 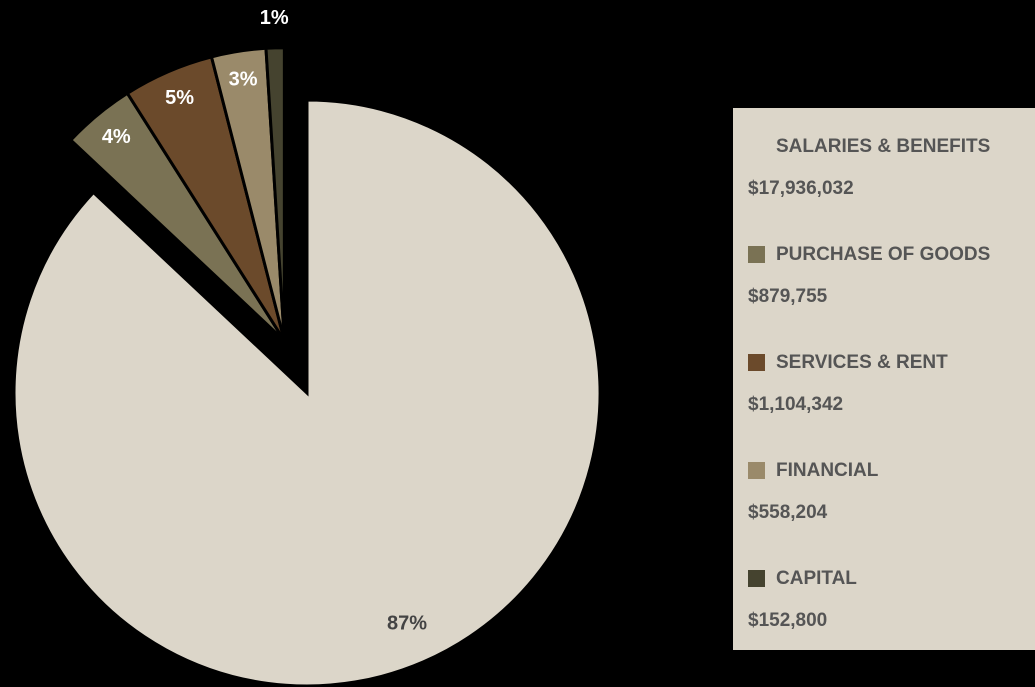 What do you see at coordinates (827, 470) in the screenshot?
I see `legend-label: FINANCIAL` at bounding box center [827, 470].